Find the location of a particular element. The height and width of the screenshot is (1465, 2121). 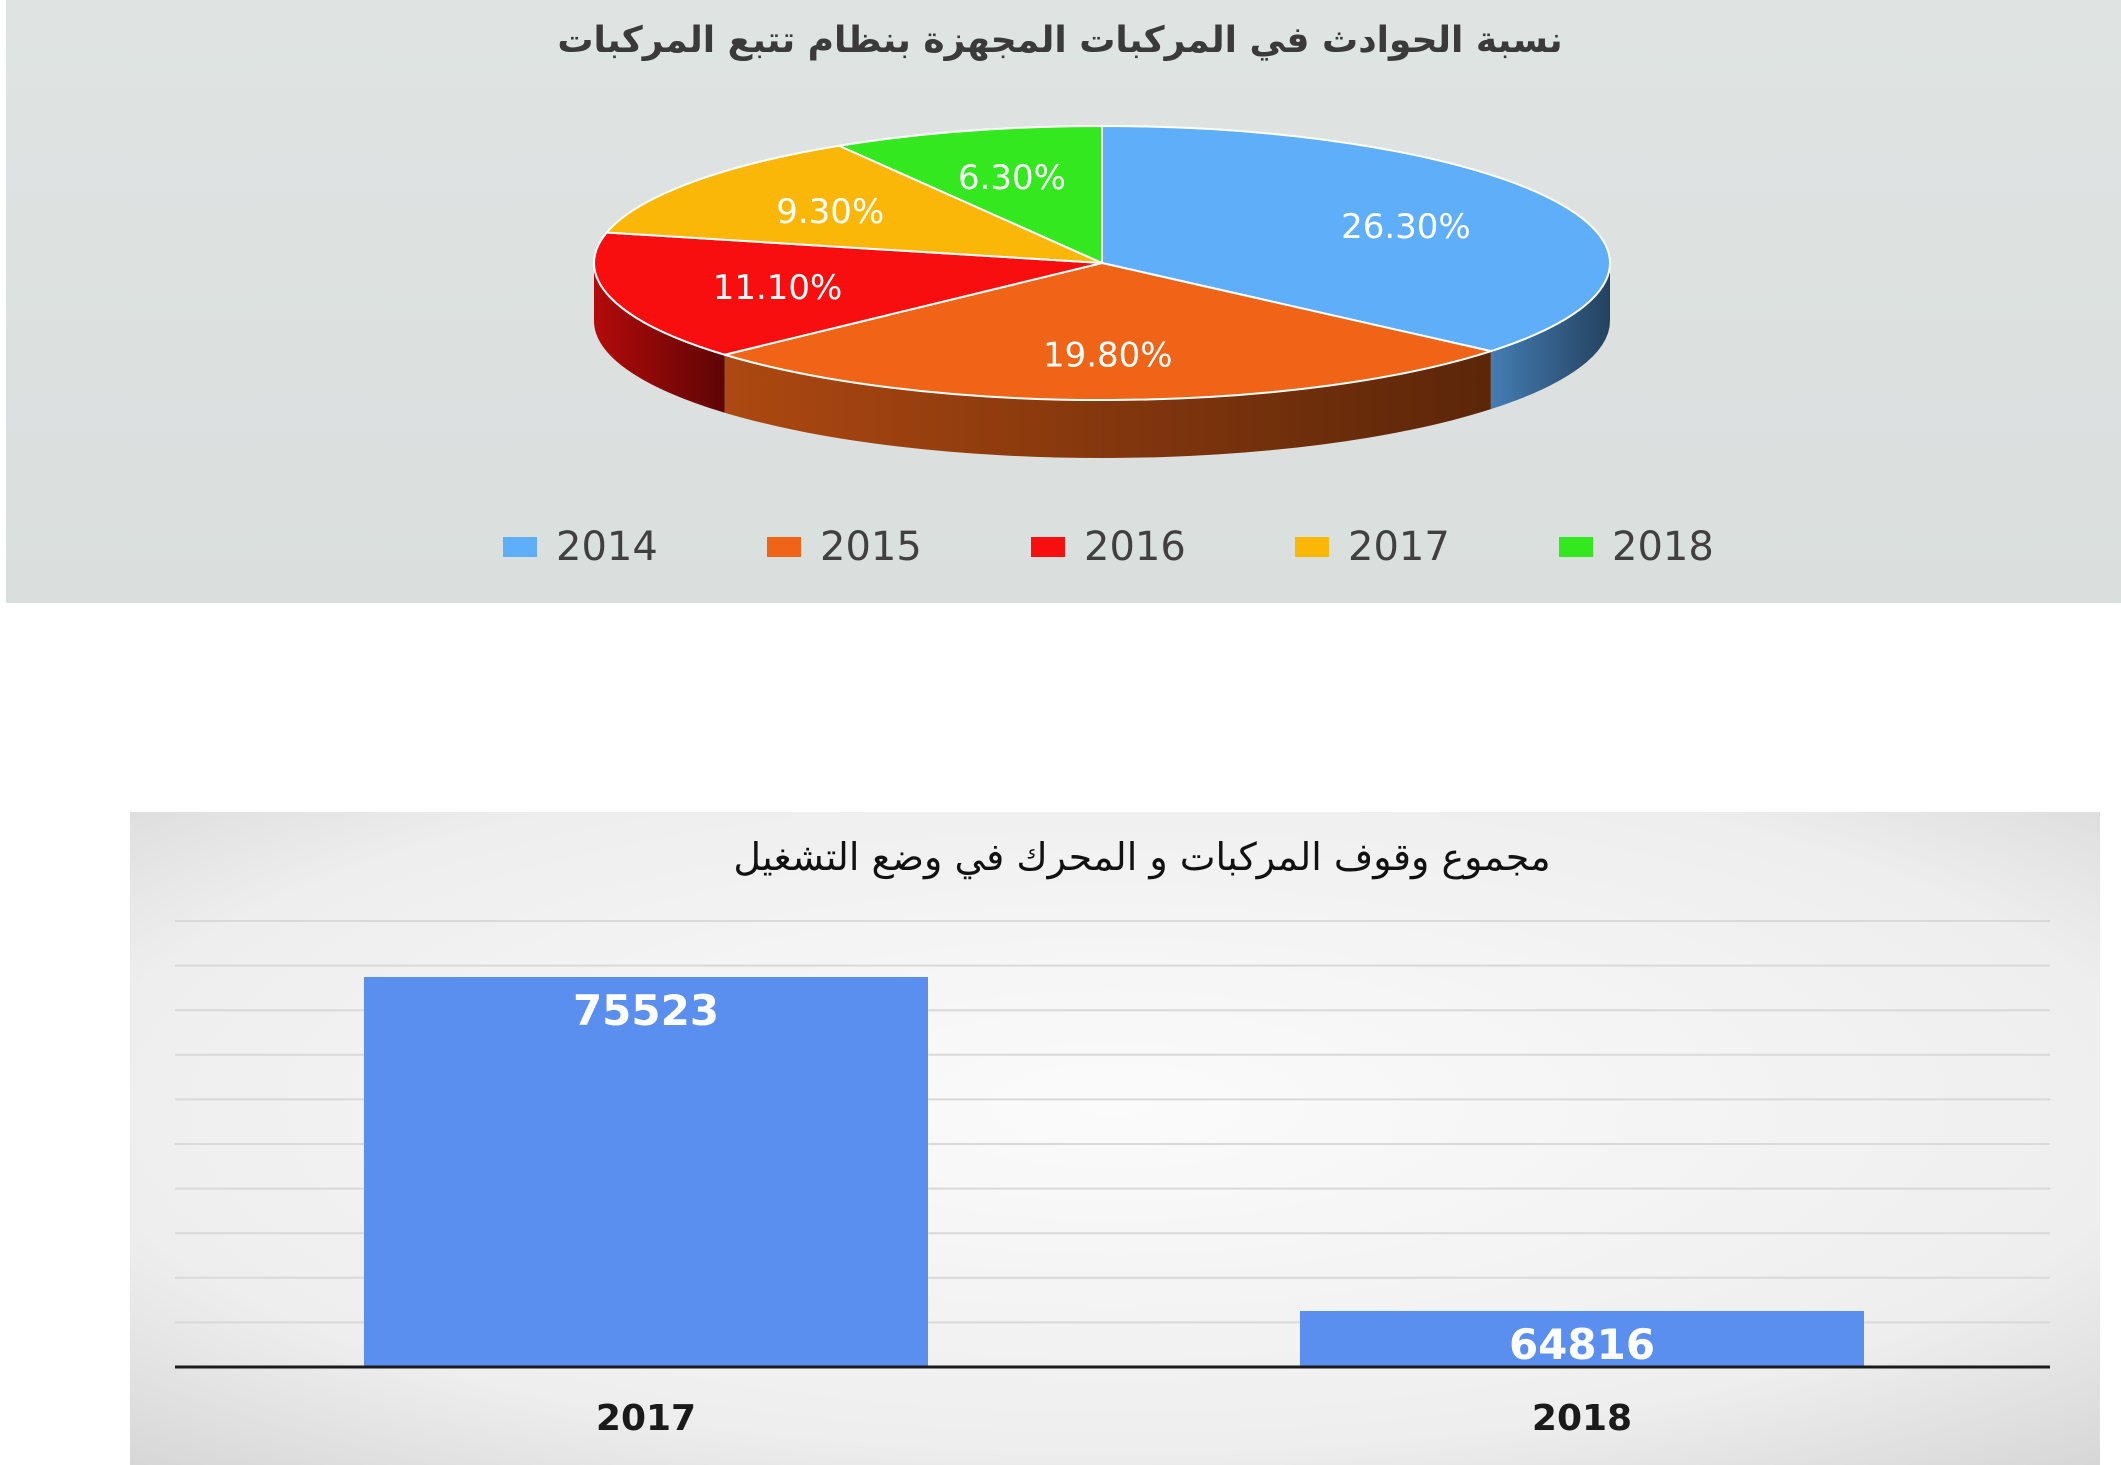

pie-slices is located at coordinates (1102, 291).